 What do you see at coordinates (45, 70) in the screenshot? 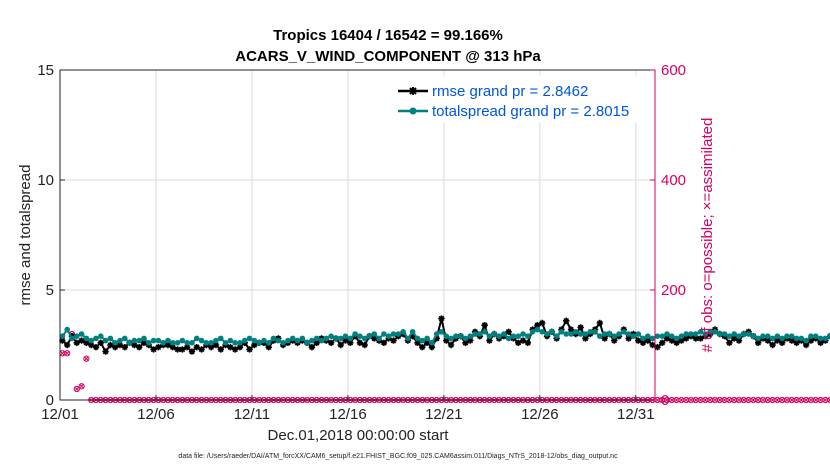
I see `left-tick-label: 15` at bounding box center [45, 70].